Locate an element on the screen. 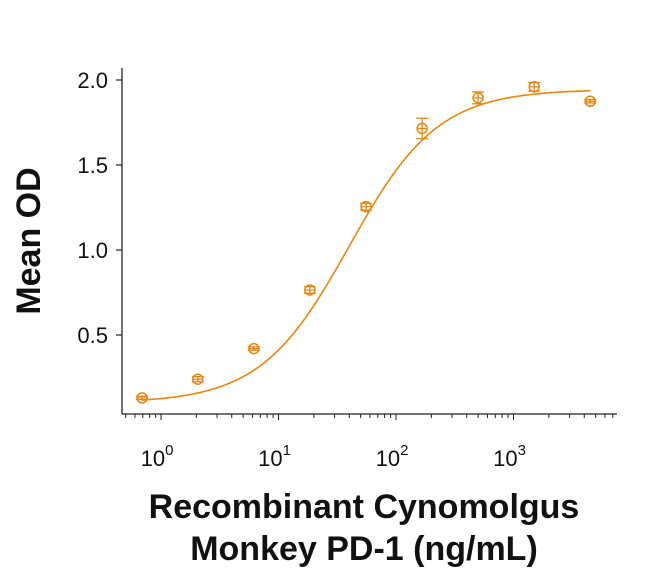  y-axis-title: Mean OD is located at coordinates (29, 240).